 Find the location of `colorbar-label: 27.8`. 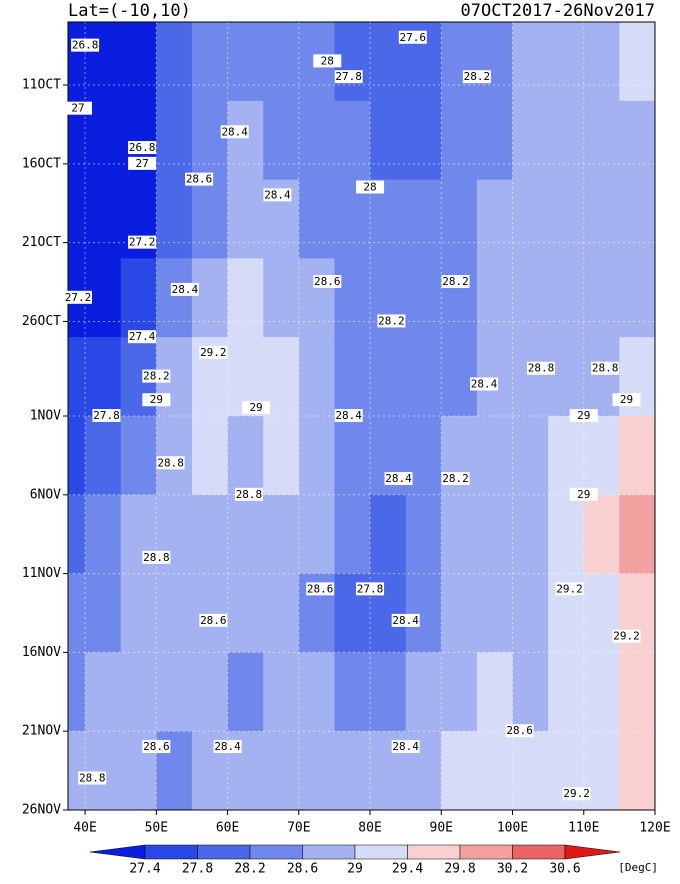

colorbar-label: 27.8 is located at coordinates (197, 869).